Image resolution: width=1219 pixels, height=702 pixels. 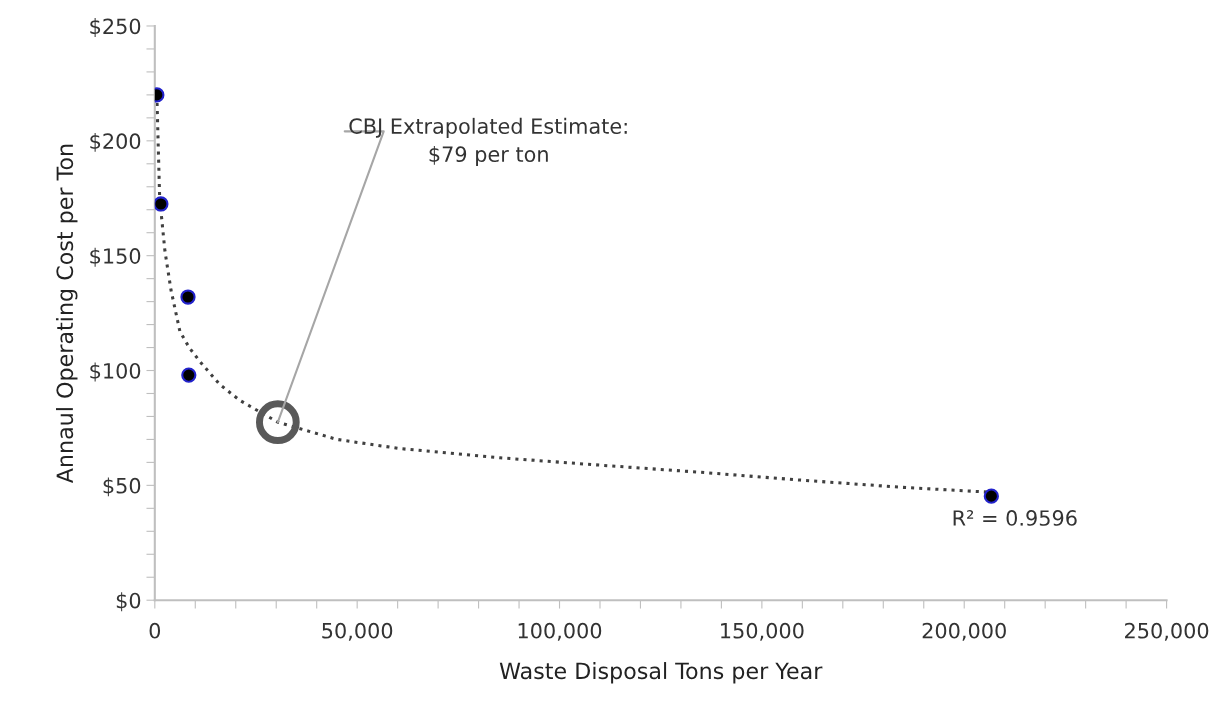 I want to click on x-tick-label: 150,000, so click(x=762, y=631).